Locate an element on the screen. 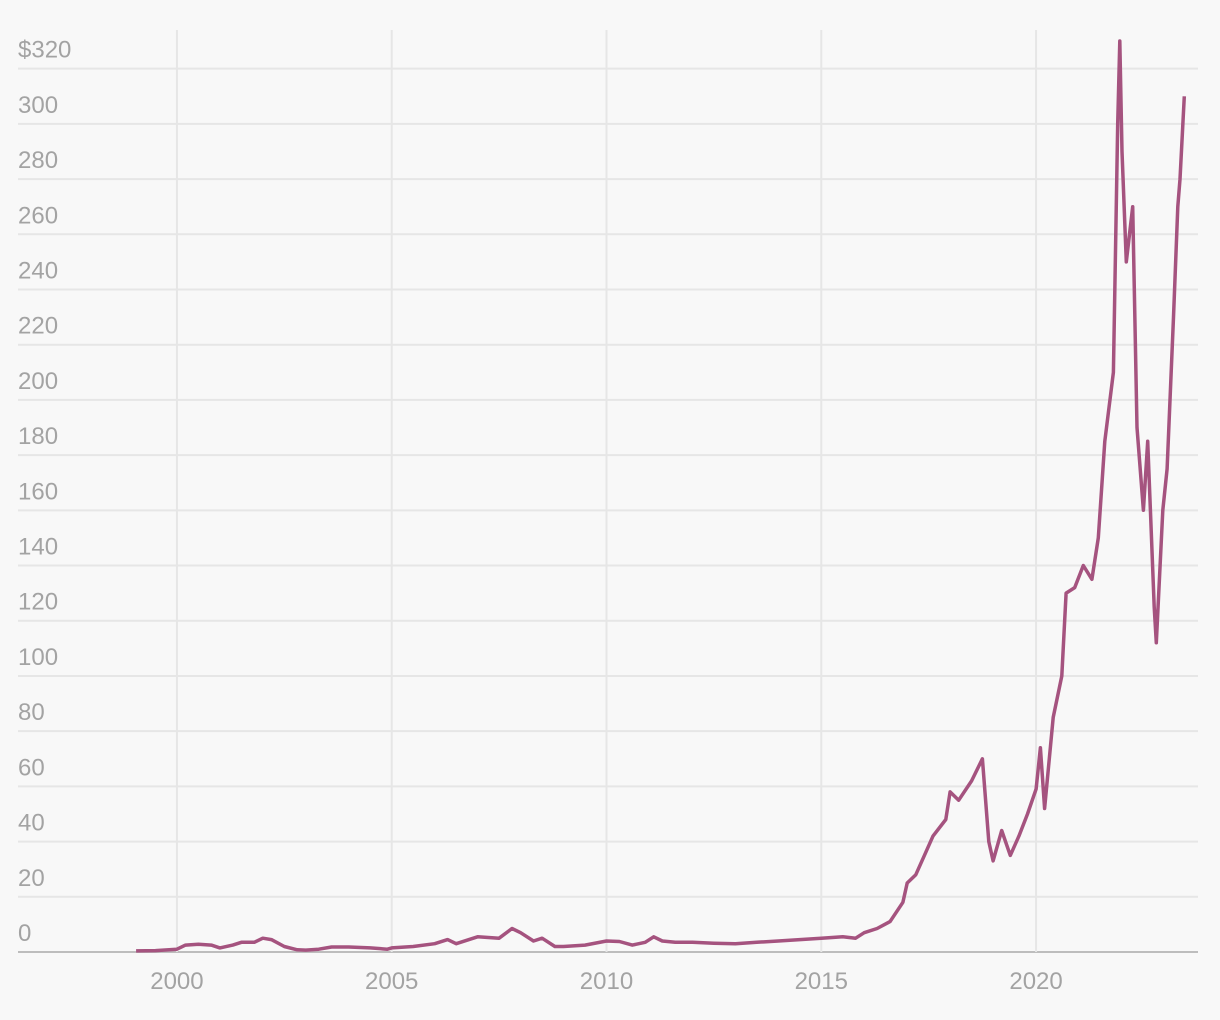  y-tick-label: 60 is located at coordinates (31, 767).